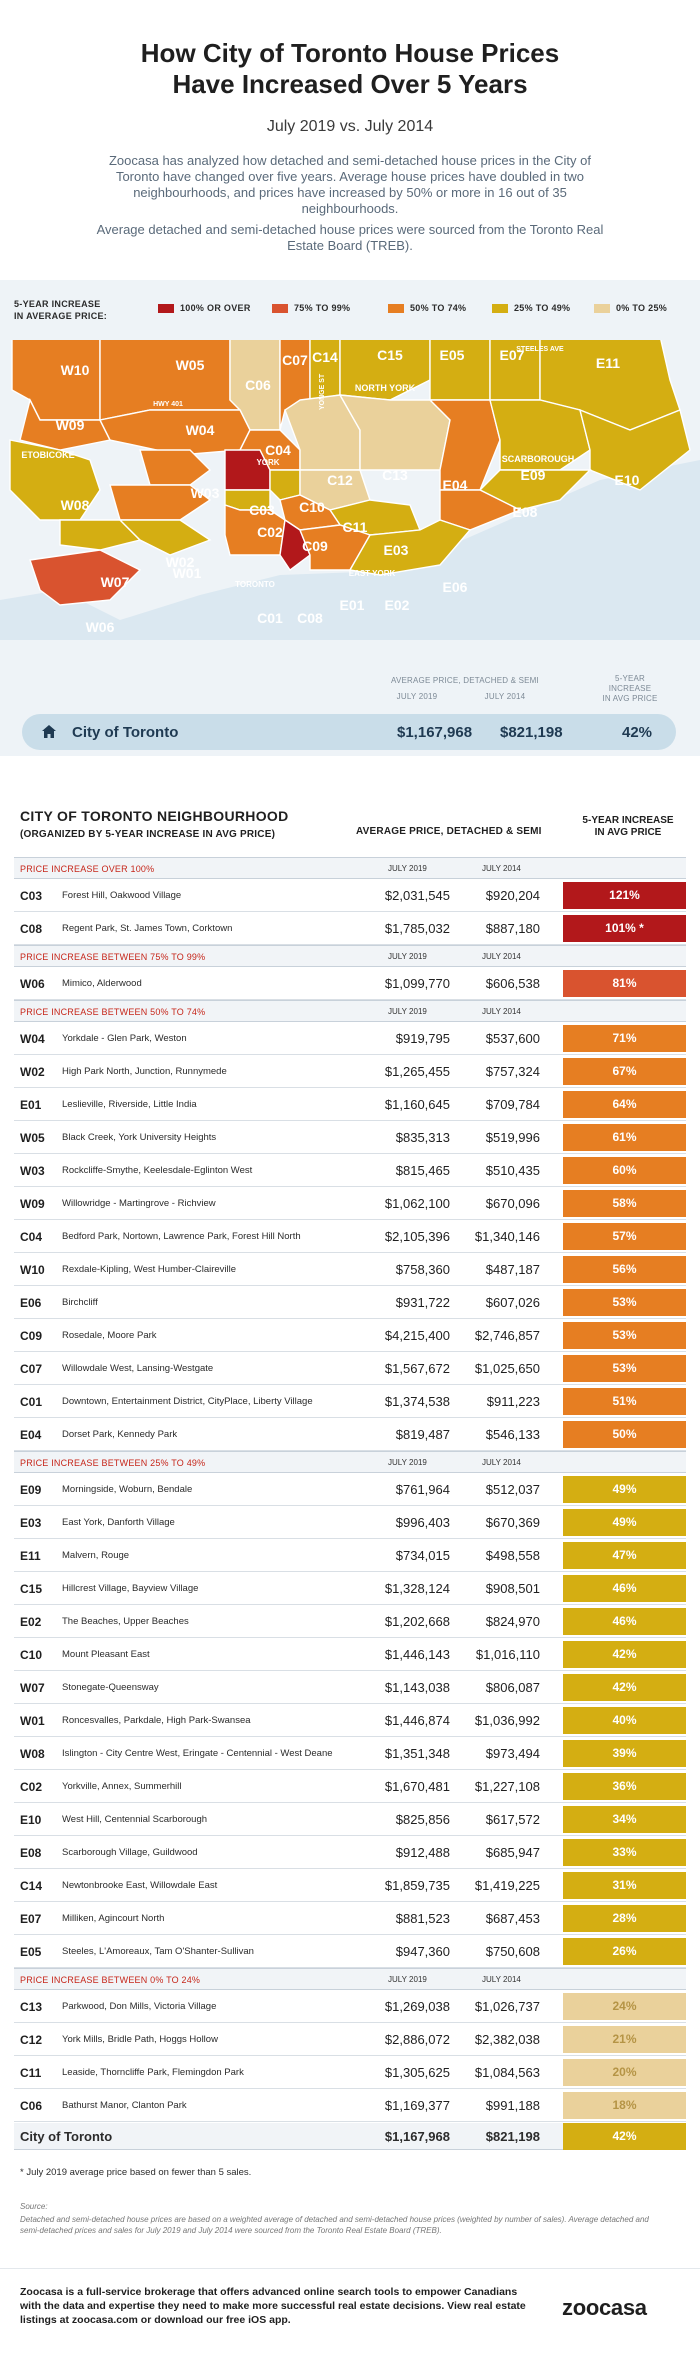  Describe the element at coordinates (422, 1302) in the screenshot. I see `row-price-2019: $931,722` at that location.